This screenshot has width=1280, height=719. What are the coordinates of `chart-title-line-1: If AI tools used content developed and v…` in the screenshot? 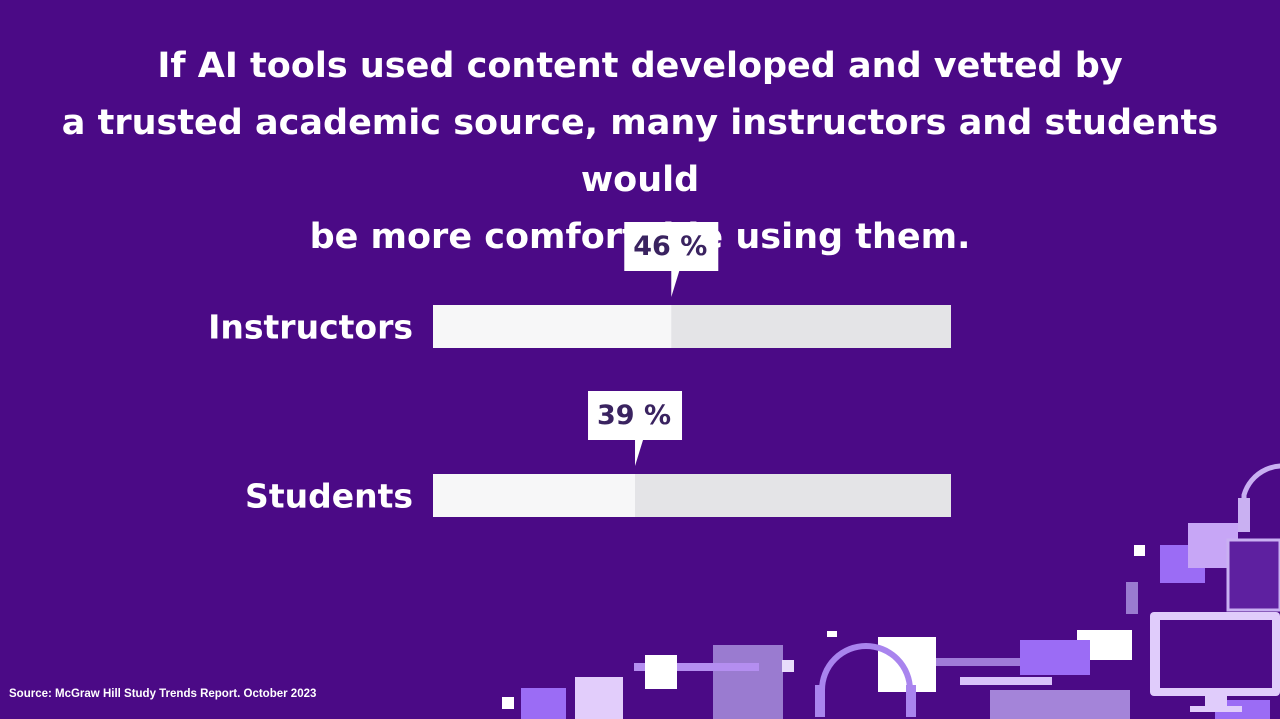 It's located at (640, 66).